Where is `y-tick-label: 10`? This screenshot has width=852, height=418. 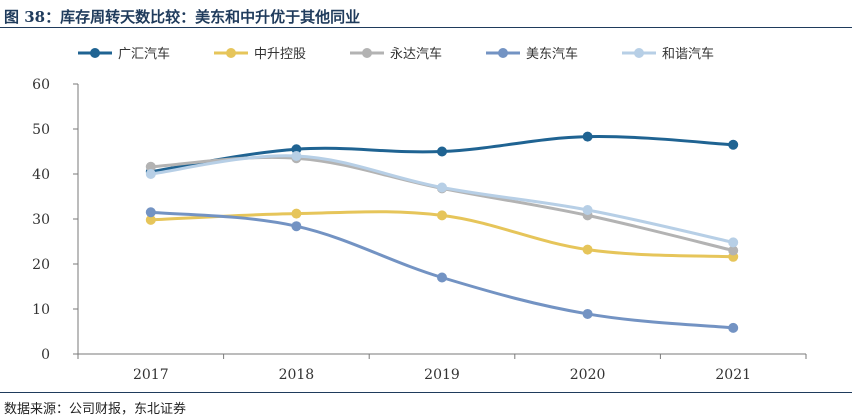
y-tick-label: 10 is located at coordinates (41, 310).